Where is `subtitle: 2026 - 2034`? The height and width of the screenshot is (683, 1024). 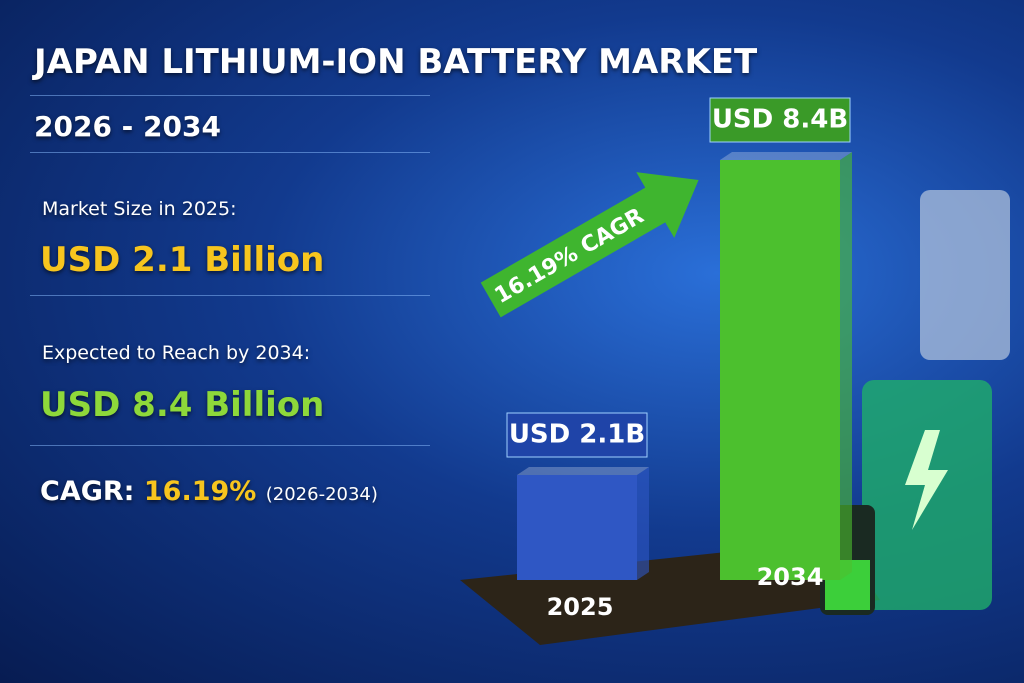 subtitle: 2026 - 2034 is located at coordinates (127, 126).